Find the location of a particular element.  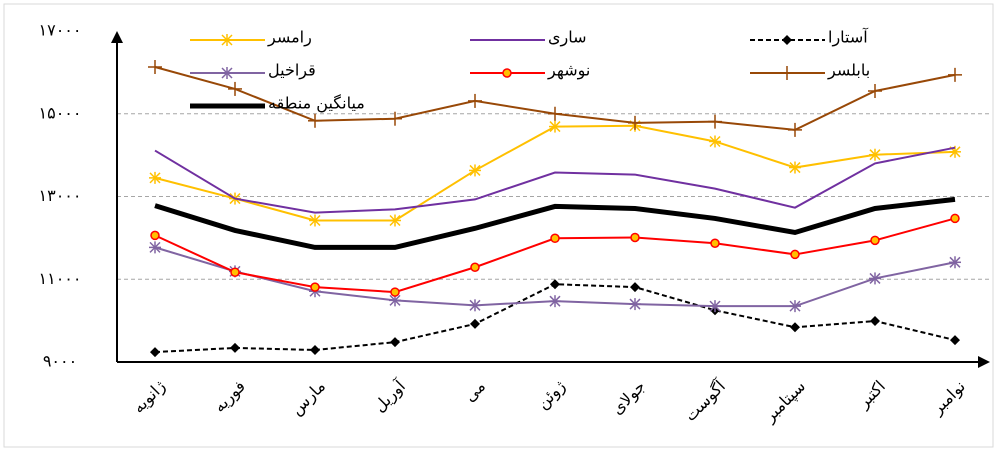

legend-label: ساری is located at coordinates (567, 38).